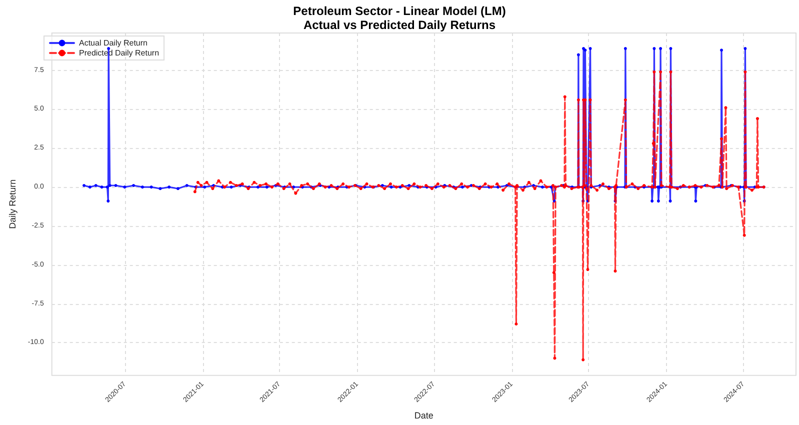  I want to click on chart-title: Petroleum Sector - Linear Model (LM), so click(399, 11).